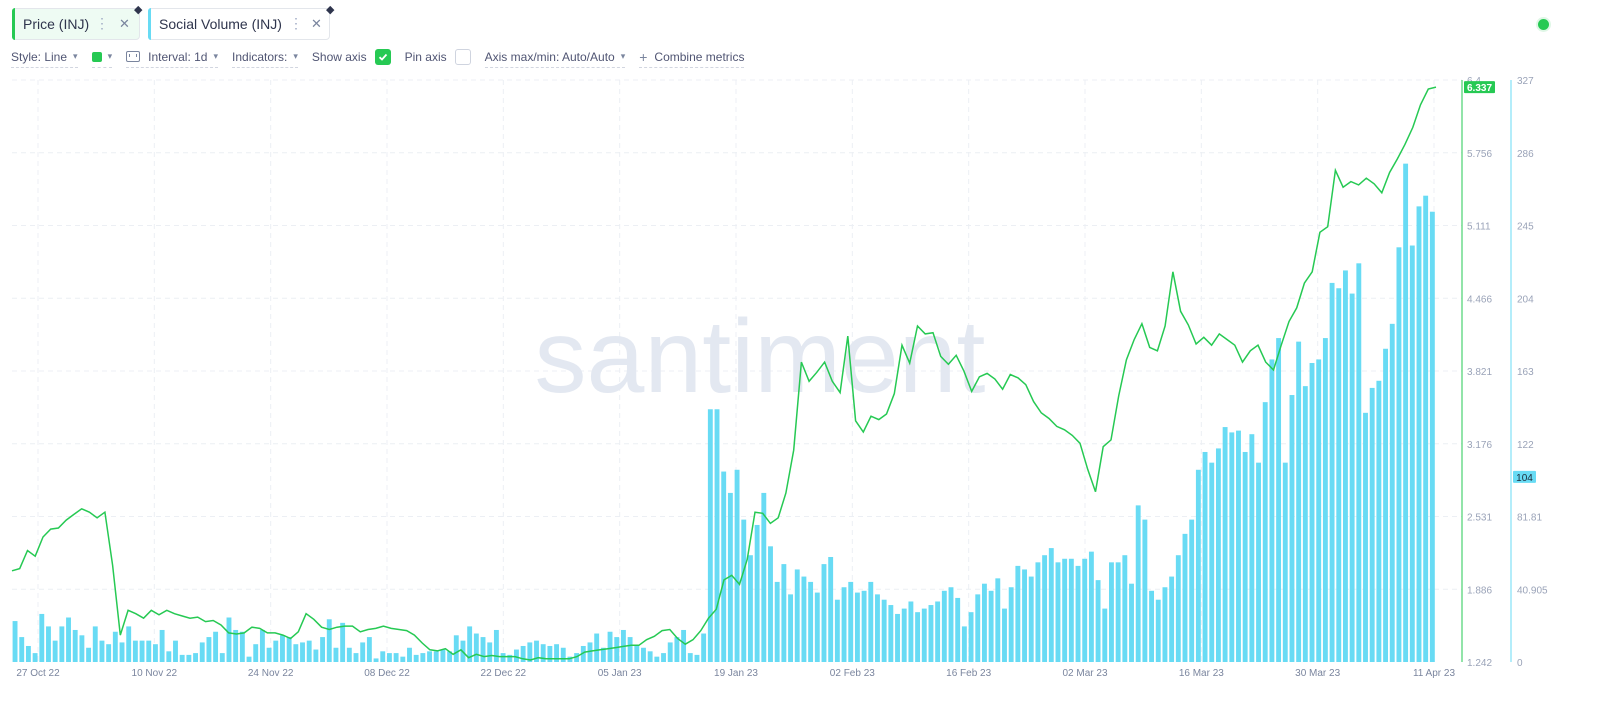 This screenshot has width=1600, height=701. Describe the element at coordinates (172, 58) in the screenshot. I see `interval-dropdown: Interval: 1d ▾` at that location.